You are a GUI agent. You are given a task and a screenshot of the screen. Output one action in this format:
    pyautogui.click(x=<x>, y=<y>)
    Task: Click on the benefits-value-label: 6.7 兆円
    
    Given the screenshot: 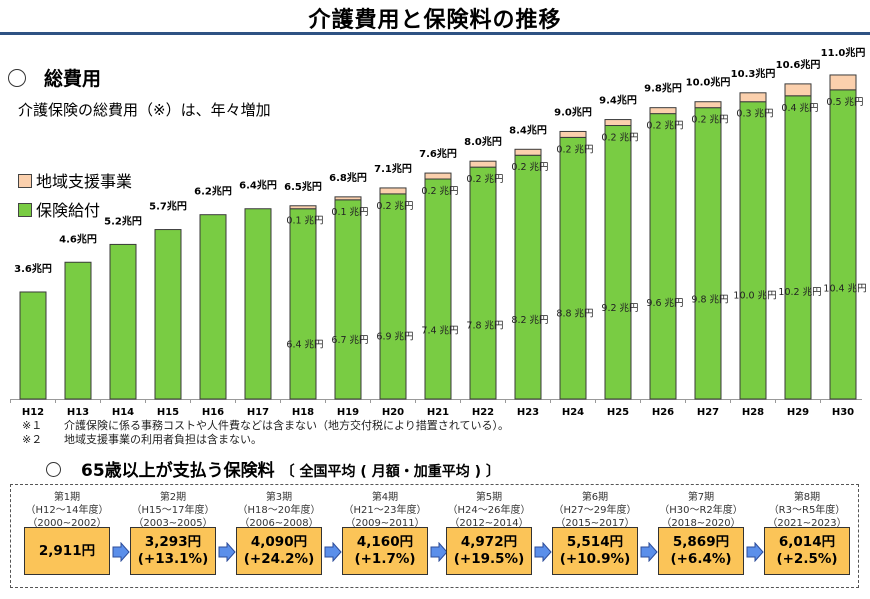 What is the action you would take?
    pyautogui.click(x=349, y=340)
    